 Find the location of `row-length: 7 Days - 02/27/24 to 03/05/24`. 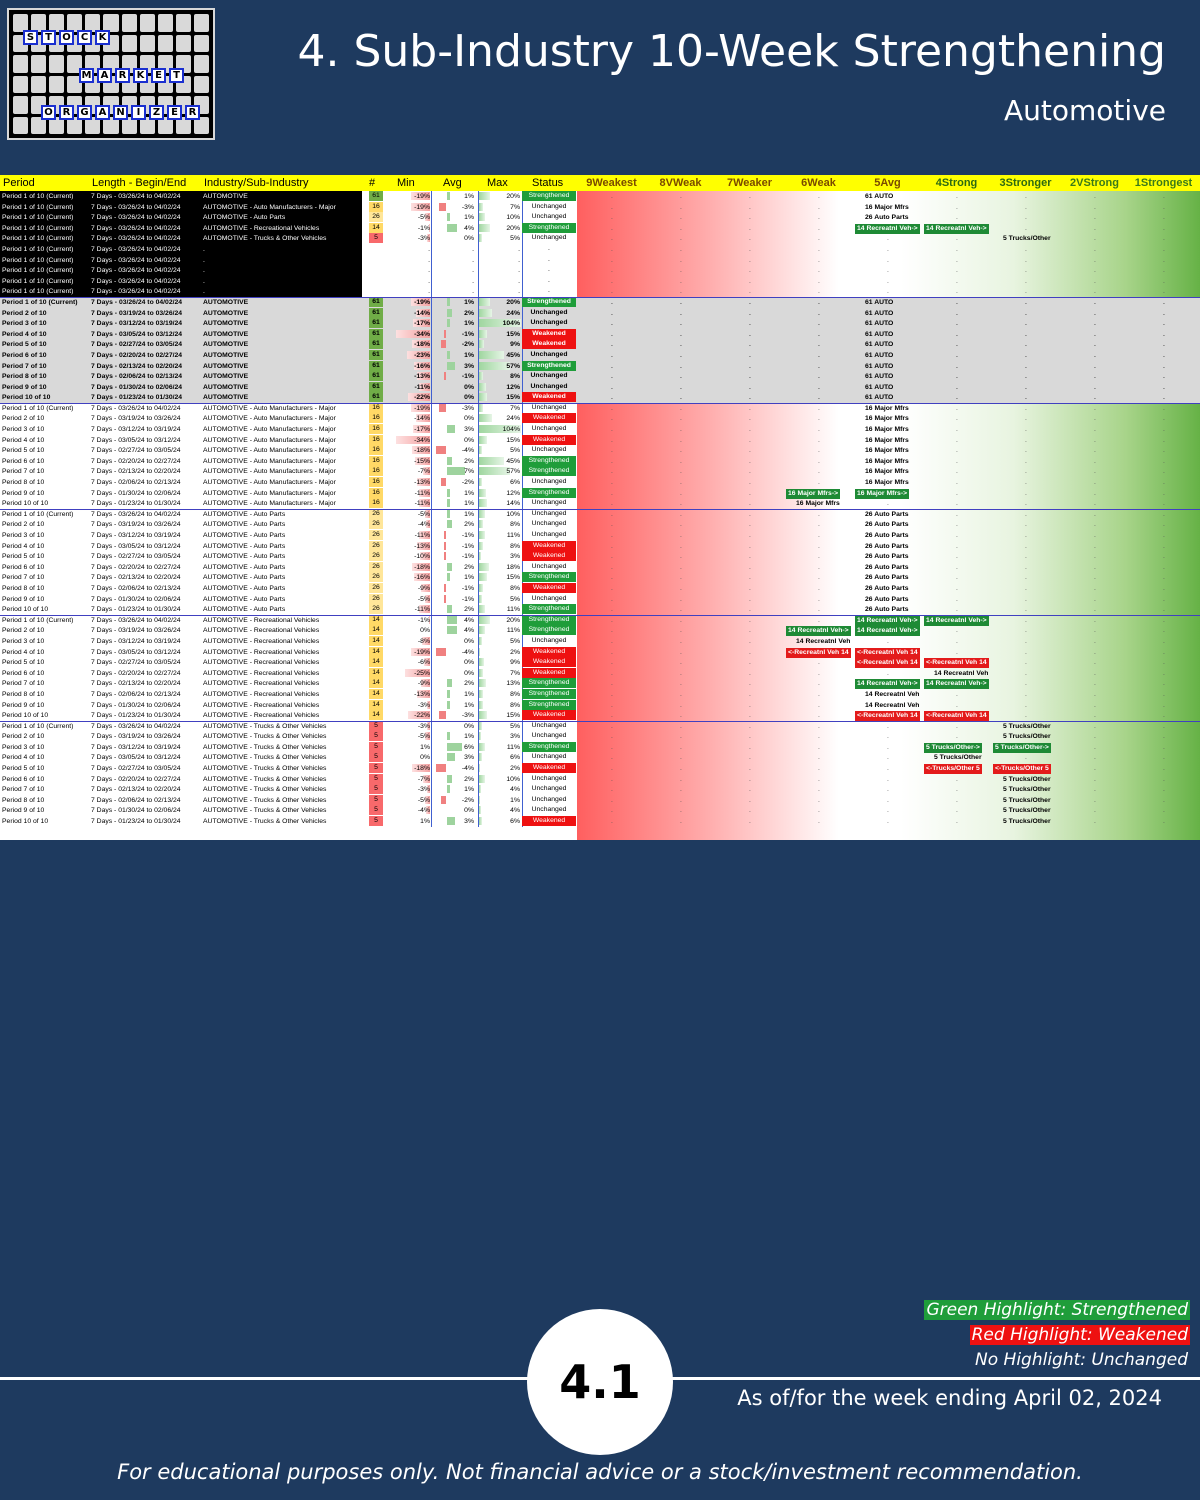

row-length: 7 Days - 02/27/24 to 03/05/24 is located at coordinates (136, 663).